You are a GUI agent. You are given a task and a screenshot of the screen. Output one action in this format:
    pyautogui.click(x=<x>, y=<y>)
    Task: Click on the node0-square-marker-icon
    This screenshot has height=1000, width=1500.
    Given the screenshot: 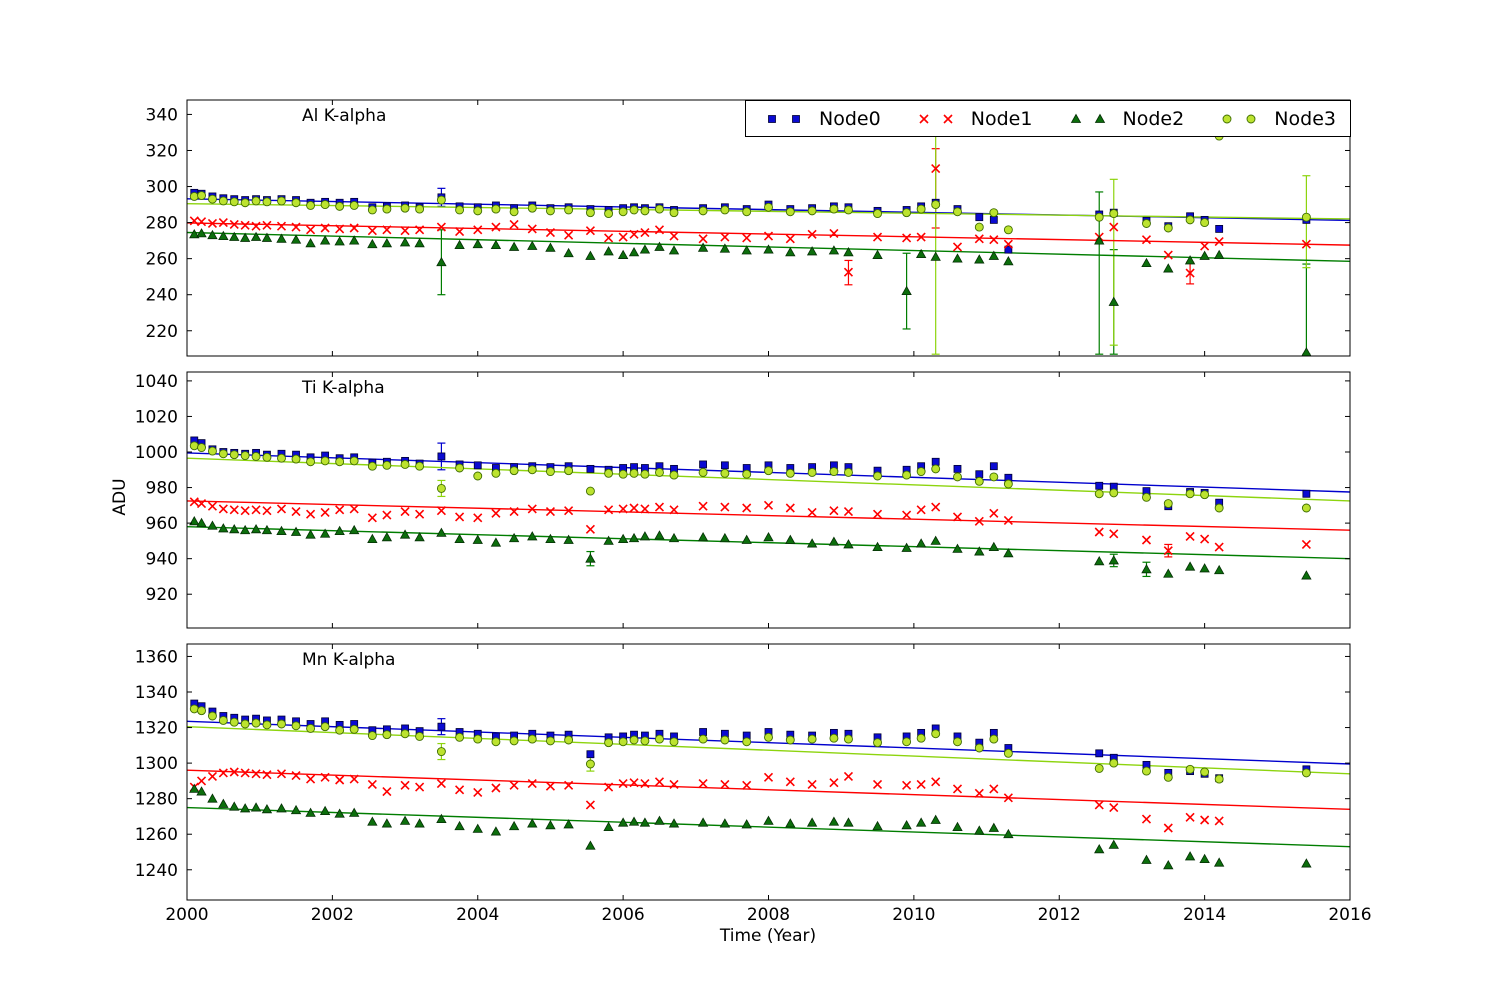 What is the action you would take?
    pyautogui.click(x=785, y=119)
    